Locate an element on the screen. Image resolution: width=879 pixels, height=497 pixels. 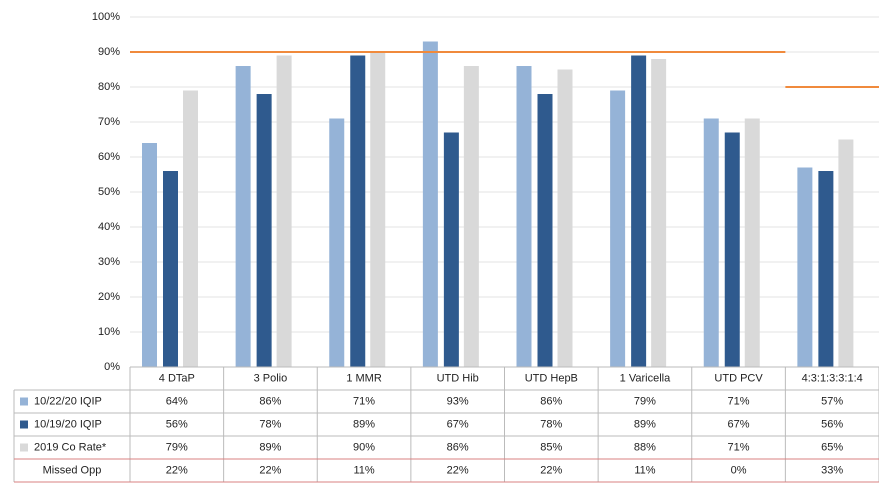
table-cell: 57% is located at coordinates (832, 401).